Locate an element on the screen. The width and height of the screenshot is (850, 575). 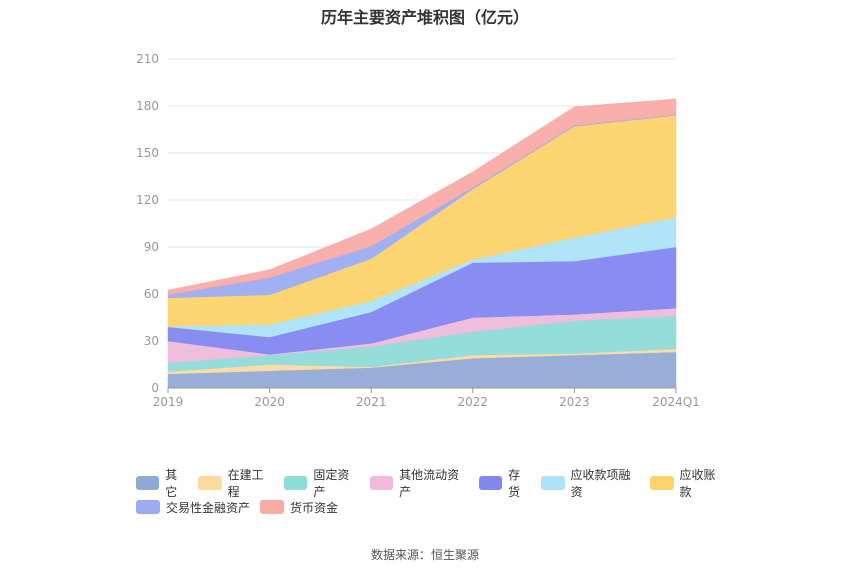
y-tick-label: 120 is located at coordinates (147, 200).